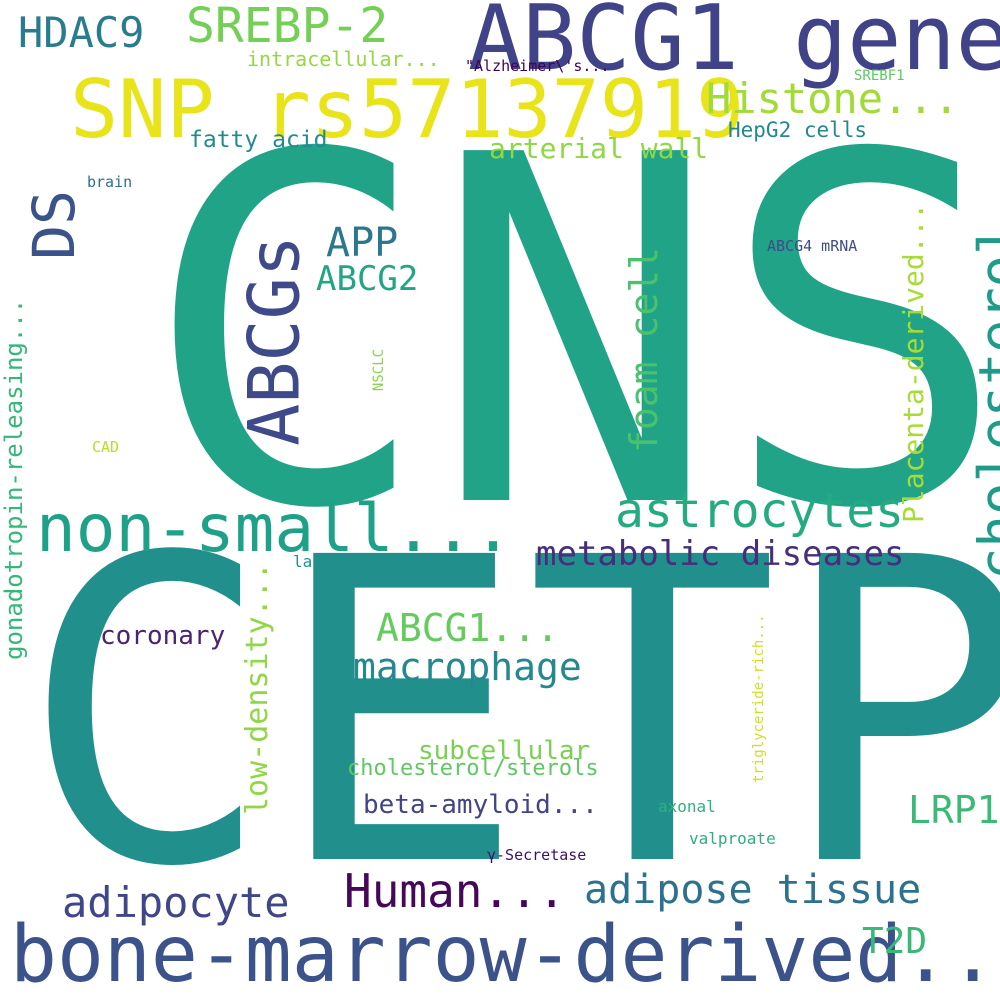  I want to click on word-valproate: valproate, so click(732, 838).